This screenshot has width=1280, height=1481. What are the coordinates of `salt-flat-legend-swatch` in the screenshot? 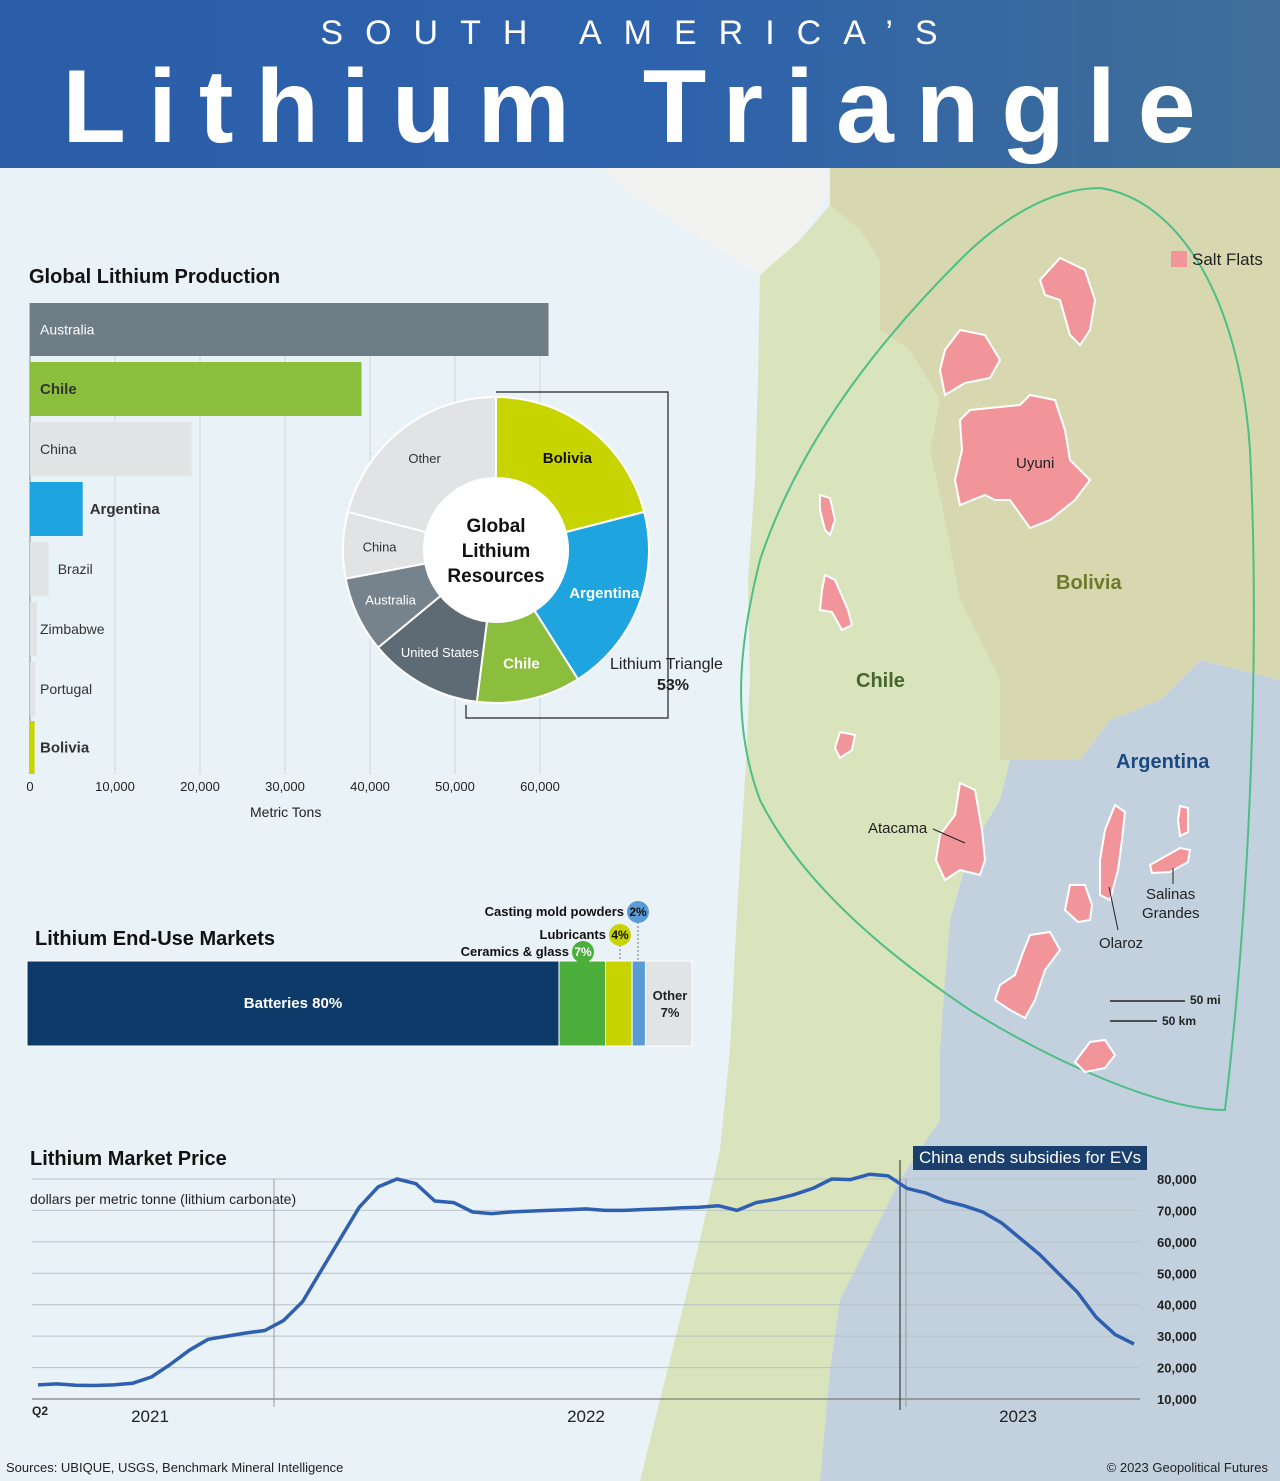 It's located at (1179, 259).